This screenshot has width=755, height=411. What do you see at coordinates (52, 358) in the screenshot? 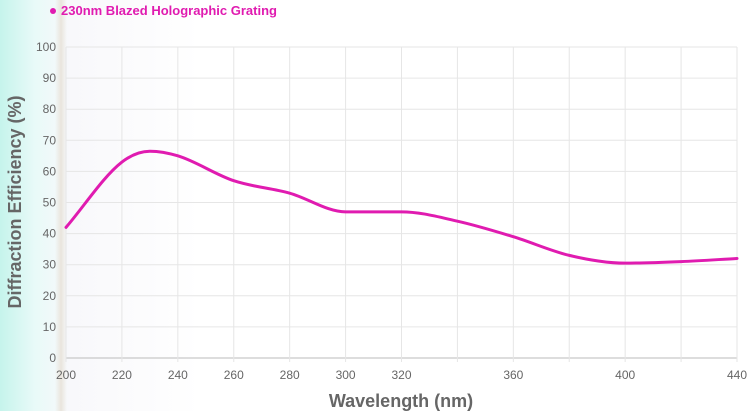
I see `y-tick-label: 0` at bounding box center [52, 358].